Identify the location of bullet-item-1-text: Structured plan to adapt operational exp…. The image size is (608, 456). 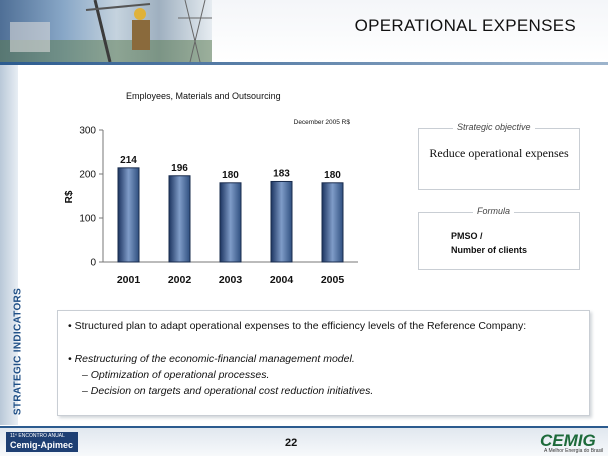
(300, 326).